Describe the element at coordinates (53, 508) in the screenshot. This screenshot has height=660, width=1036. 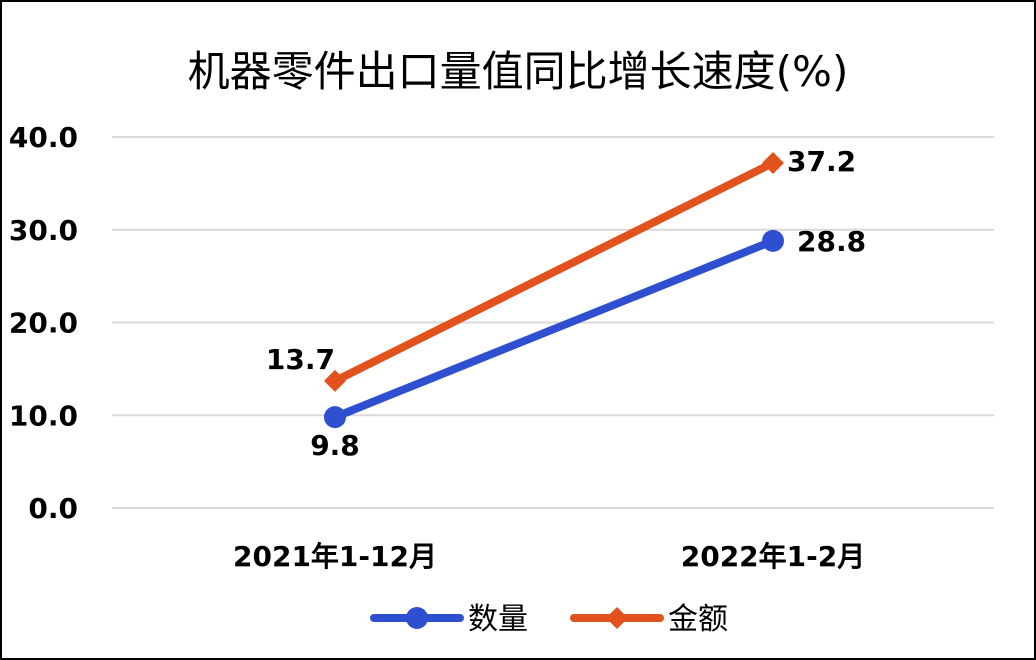
I see `y-tick-label: 0.0` at that location.